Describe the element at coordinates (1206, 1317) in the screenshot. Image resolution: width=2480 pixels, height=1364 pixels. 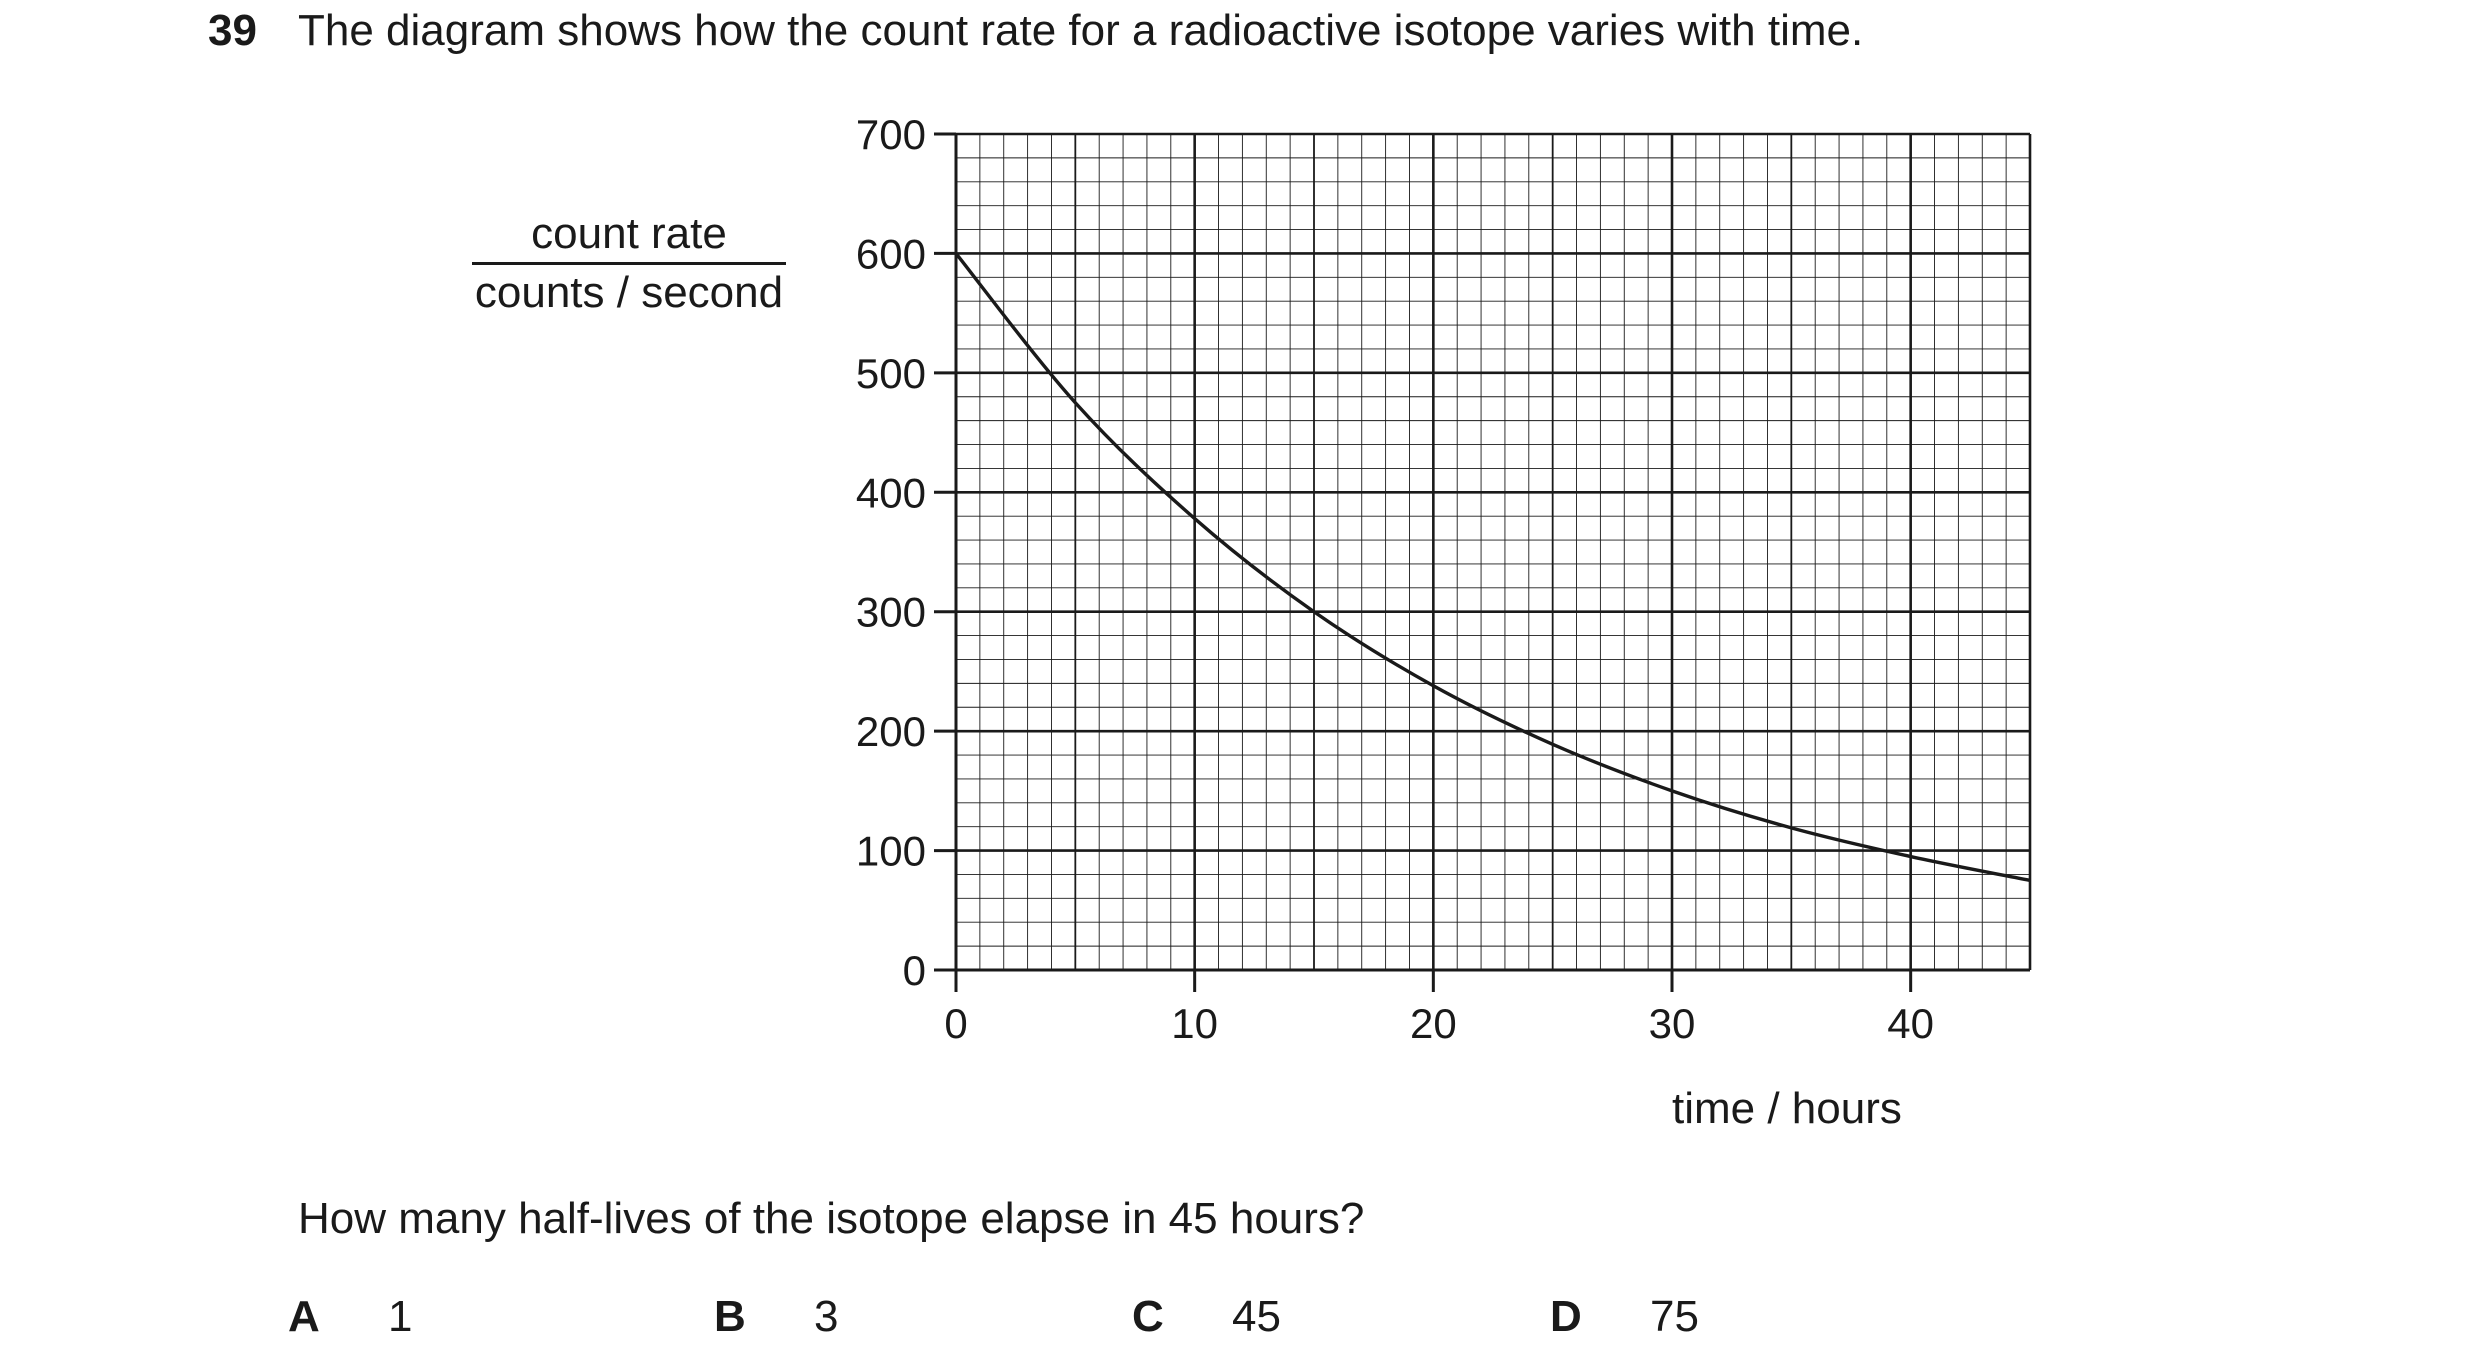
I see `option-c: C 45` at that location.